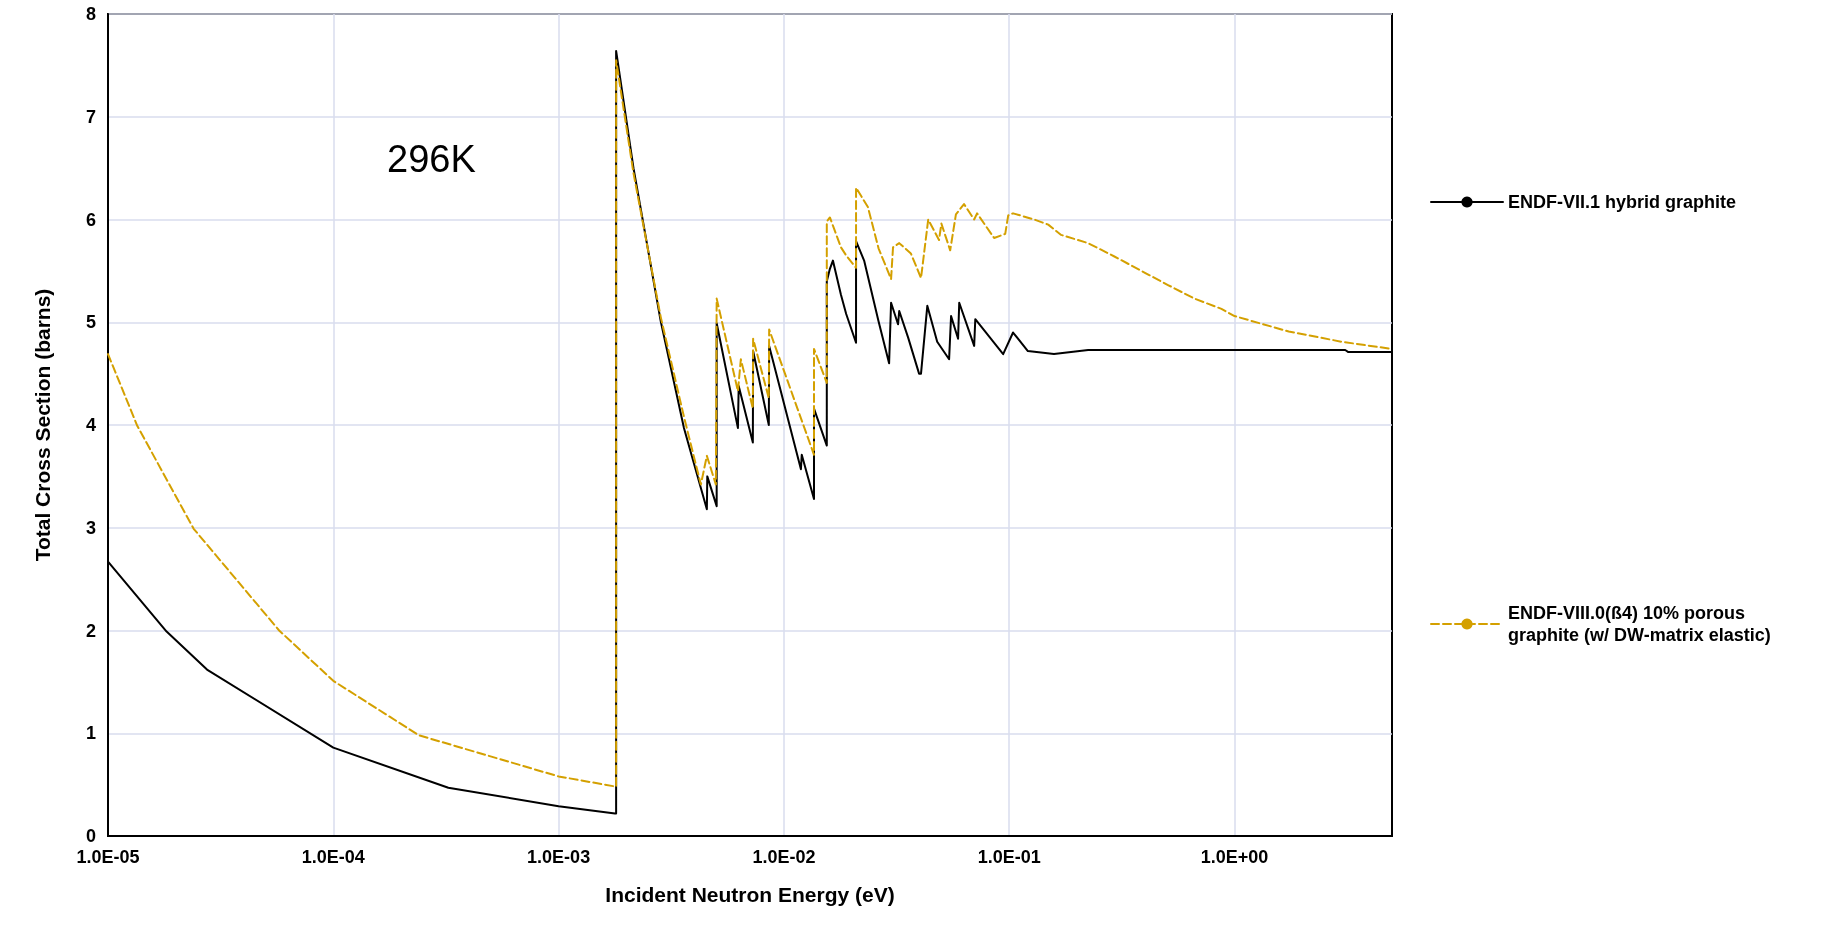 This screenshot has height=933, width=1839. I want to click on y-tick-label: 7, so click(90, 116).